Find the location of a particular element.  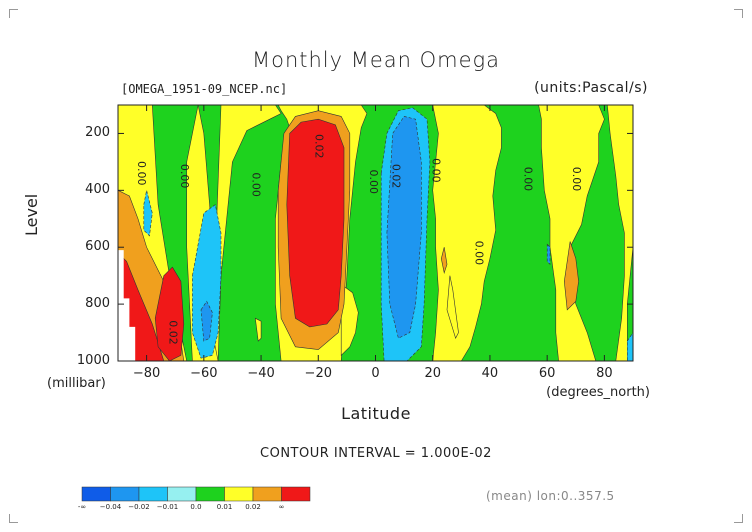

y-tick-label: 600 is located at coordinates (97, 247).